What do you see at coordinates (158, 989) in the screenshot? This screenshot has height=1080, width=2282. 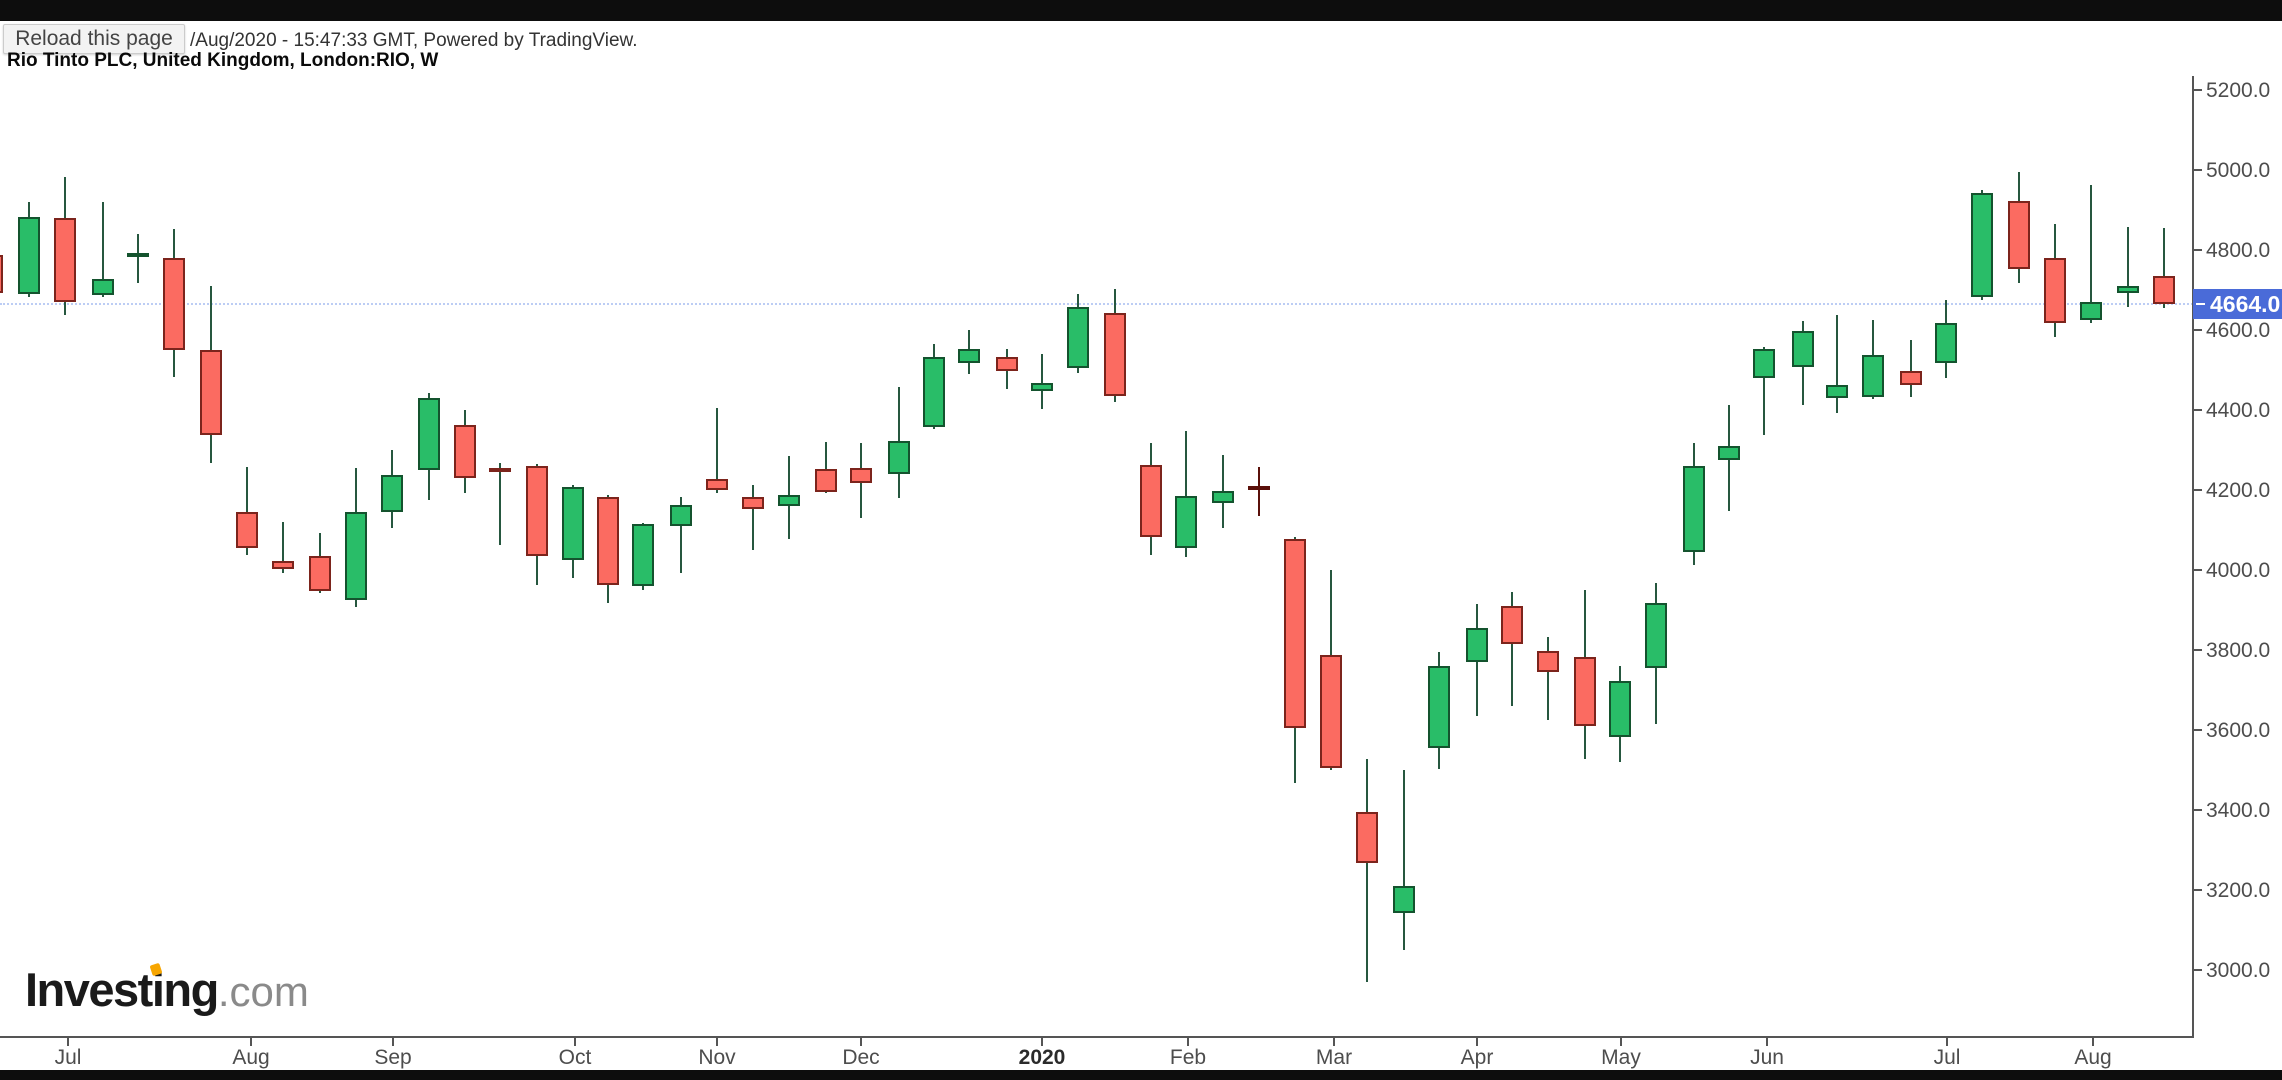 I see `logo-i-dot: i` at bounding box center [158, 989].